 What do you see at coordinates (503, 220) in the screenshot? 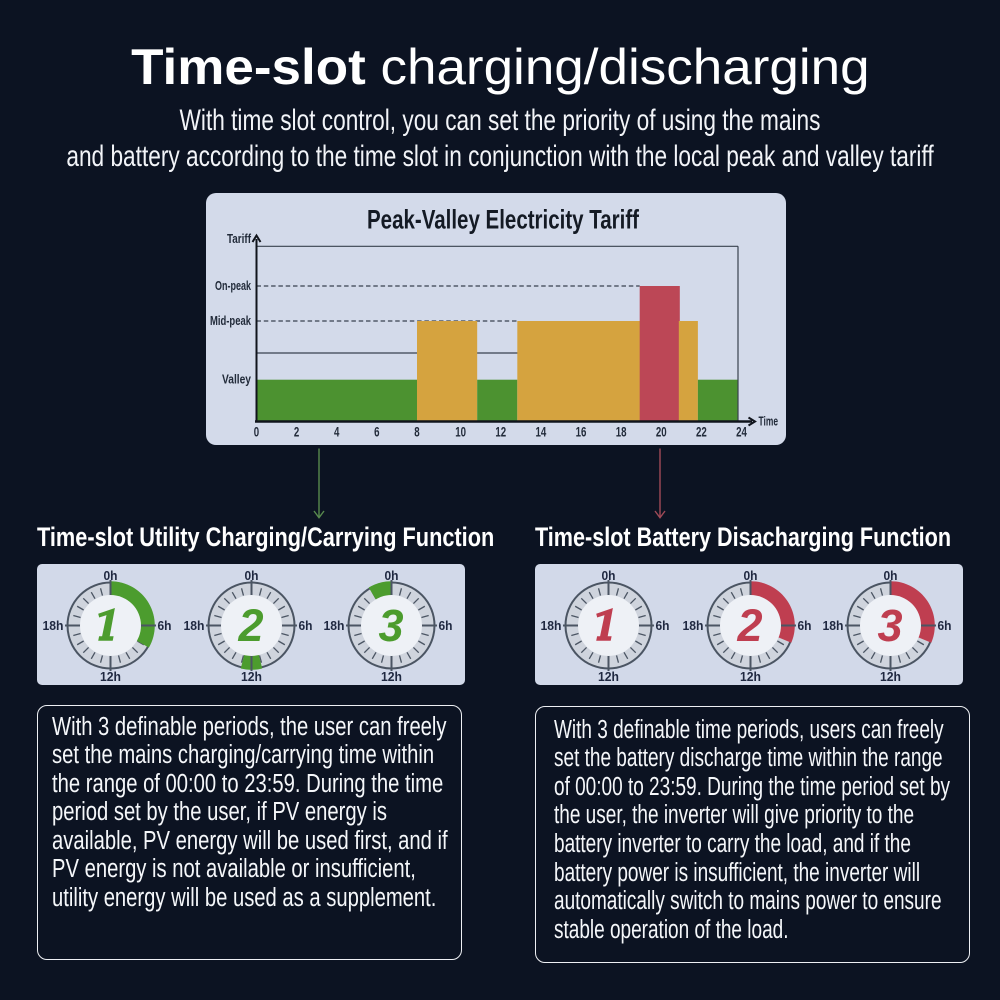
I see `svg-text: Peak-Valley Electricity Tariff` at bounding box center [503, 220].